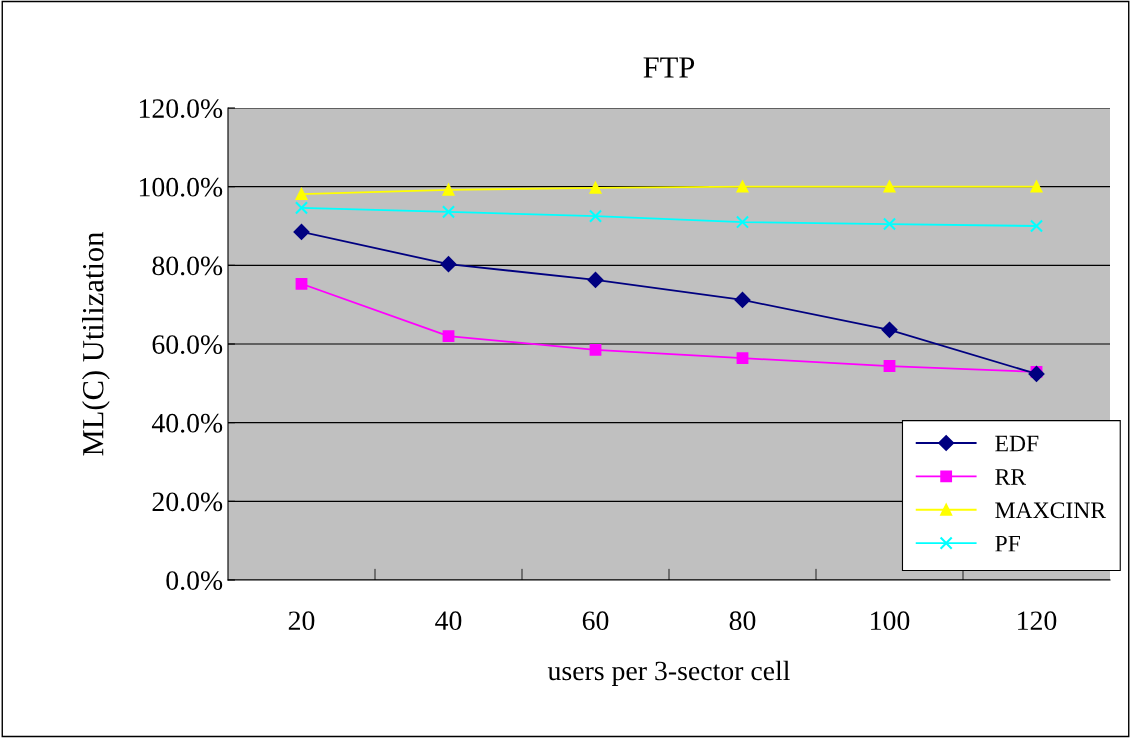 This screenshot has height=738, width=1131. Describe the element at coordinates (187, 502) in the screenshot. I see `y-tick-label: 20.0%` at that location.